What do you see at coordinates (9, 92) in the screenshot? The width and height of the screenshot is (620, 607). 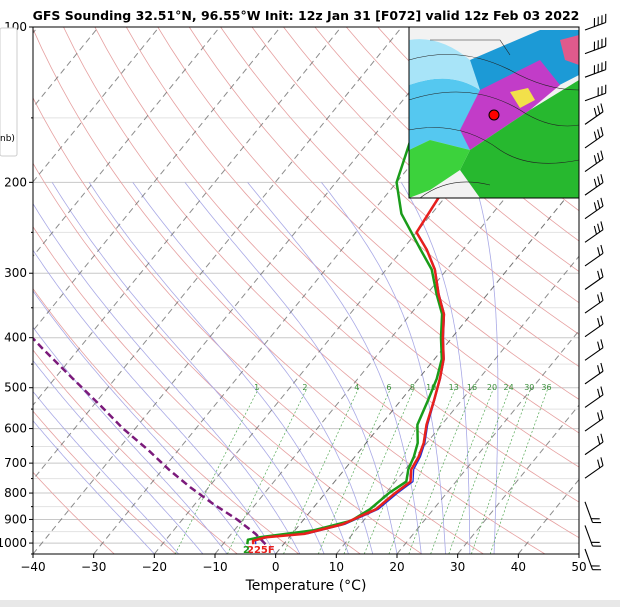 I see `legend-box` at bounding box center [9, 92].